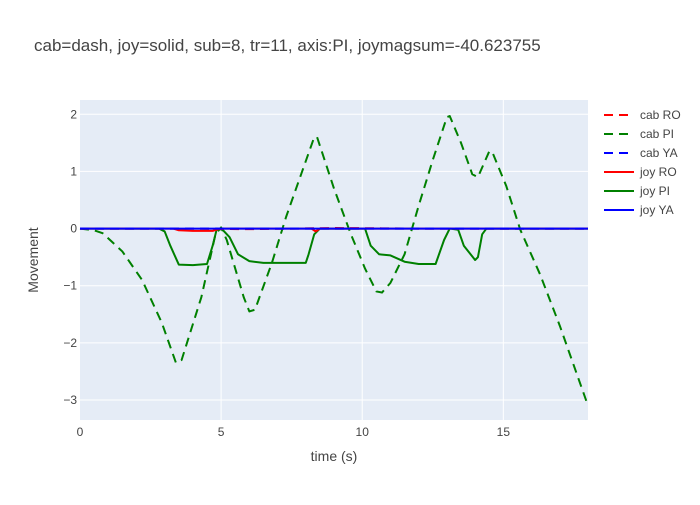 Image resolution: width=700 pixels, height=505 pixels. What do you see at coordinates (642, 162) in the screenshot?
I see `legend: cab RO cab PI cab YA joy RO joy PI joy YA` at bounding box center [642, 162].